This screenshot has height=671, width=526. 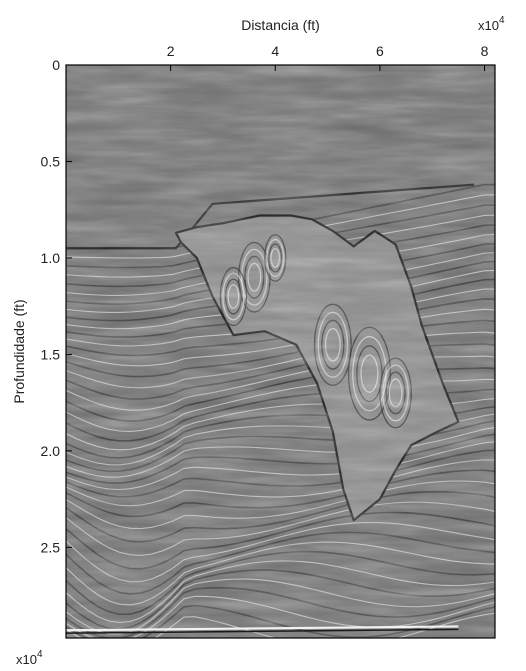 What do you see at coordinates (56, 306) in the screenshot?
I see `y-axis: 0 0.5 1.0 1.5 2.0 2.5` at bounding box center [56, 306].